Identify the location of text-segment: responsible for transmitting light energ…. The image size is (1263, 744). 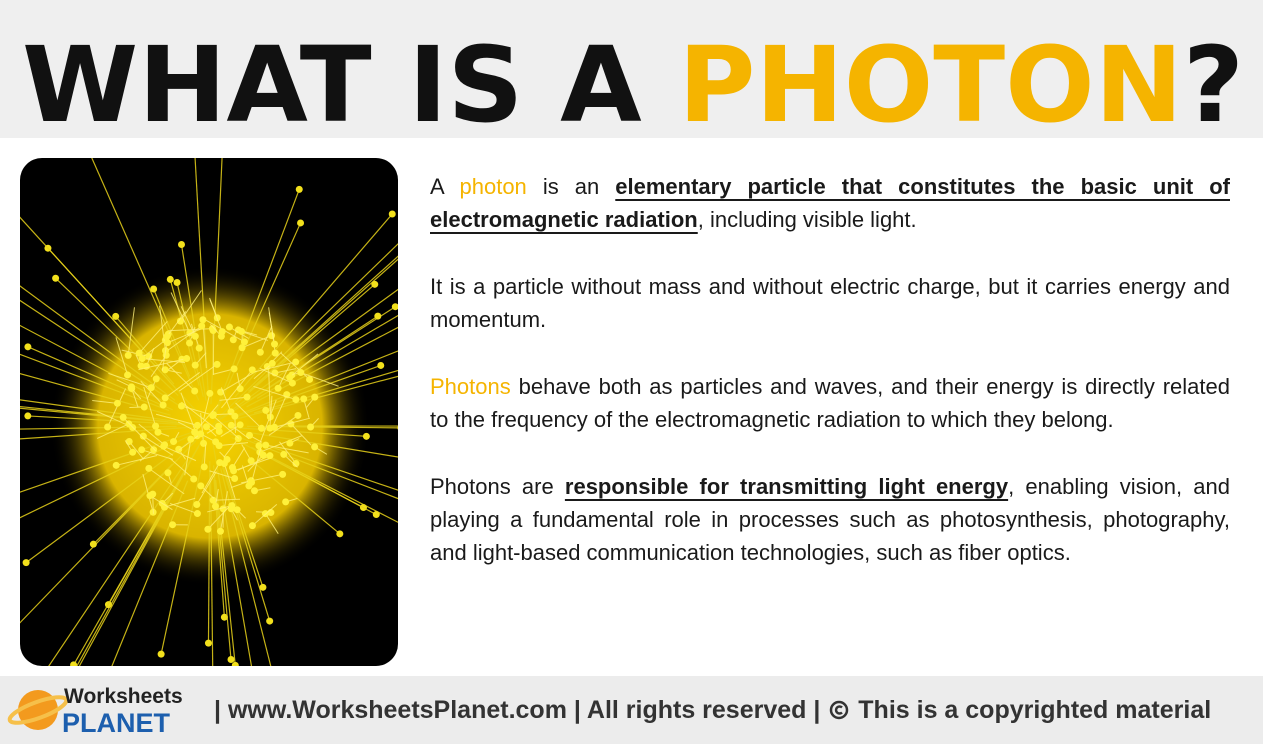
(786, 486).